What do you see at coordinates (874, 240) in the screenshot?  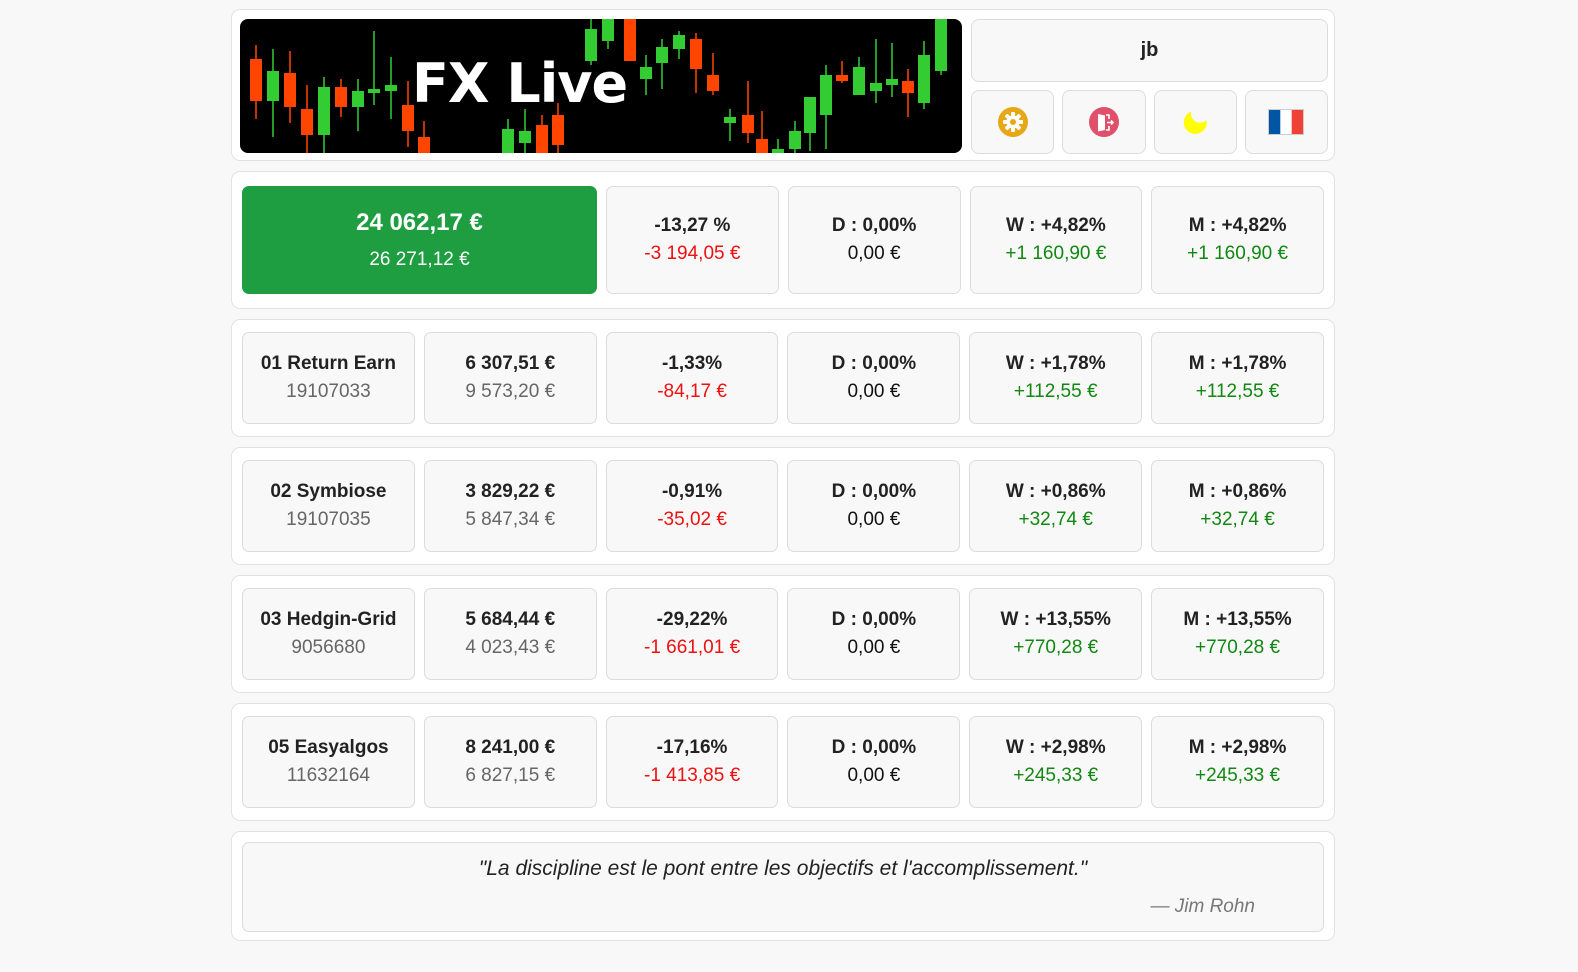 I see `total-day-card: D : 0,00% 0,00 €` at bounding box center [874, 240].